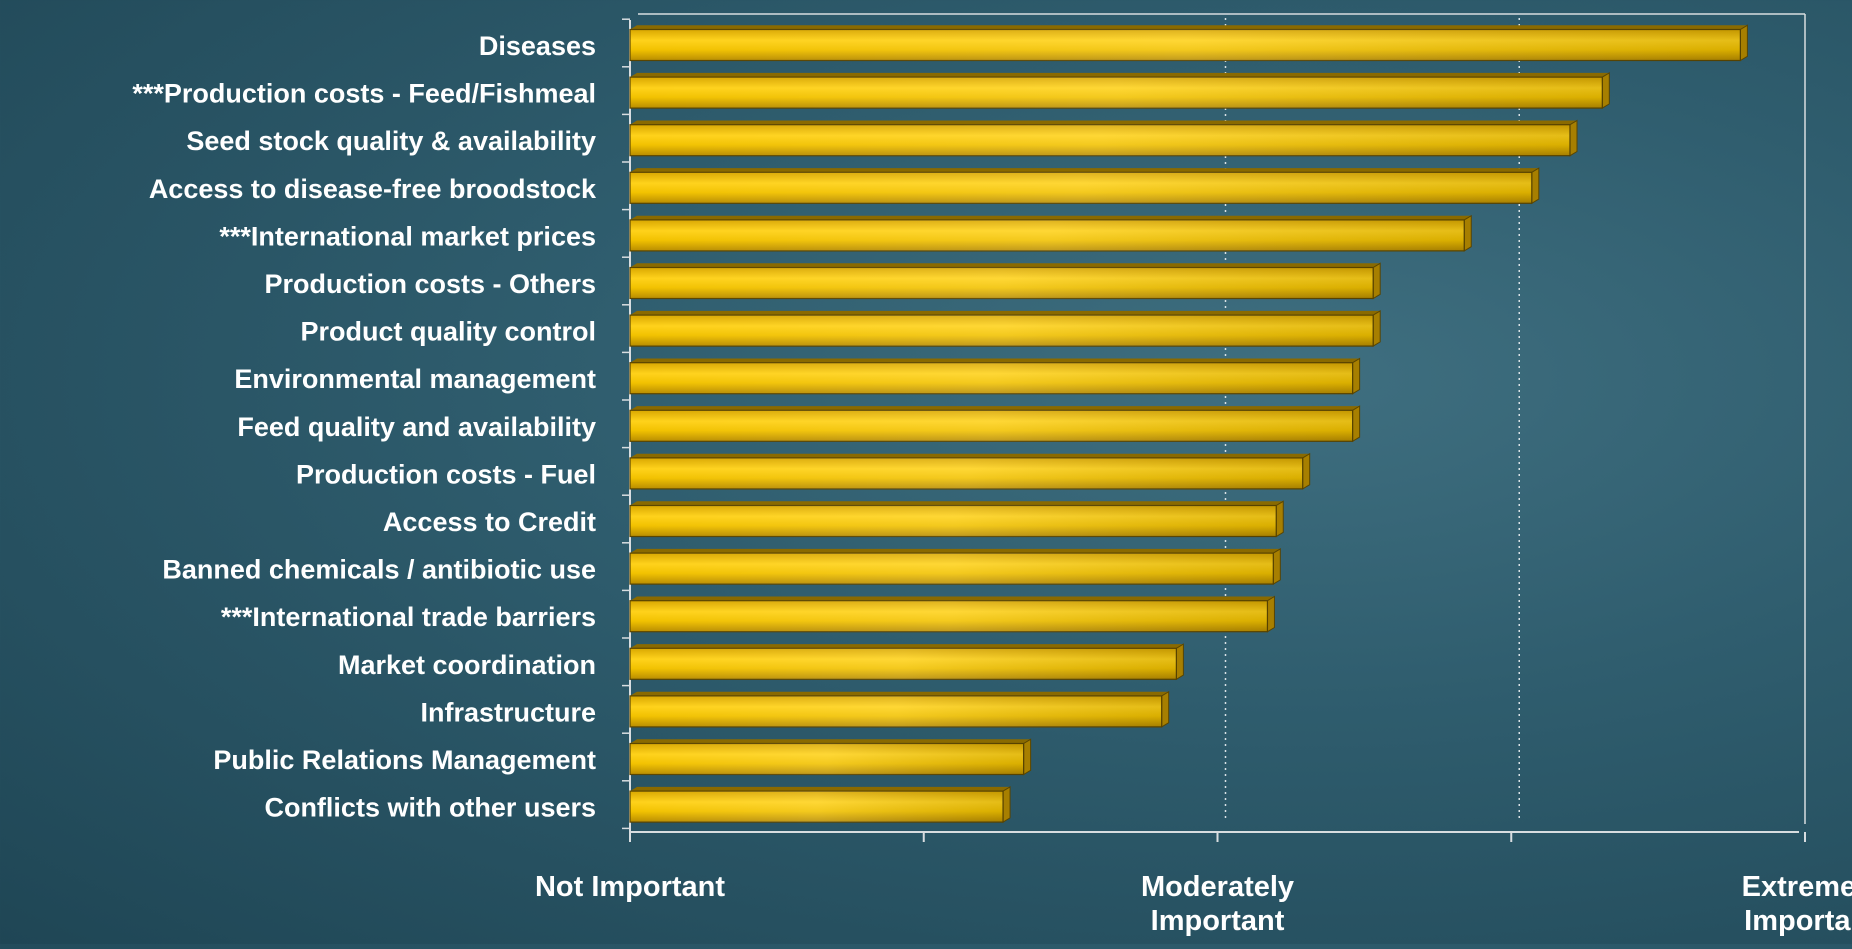 This screenshot has width=1852, height=949. I want to click on category-label: Banned chemicals / antibiotic use, so click(379, 570).